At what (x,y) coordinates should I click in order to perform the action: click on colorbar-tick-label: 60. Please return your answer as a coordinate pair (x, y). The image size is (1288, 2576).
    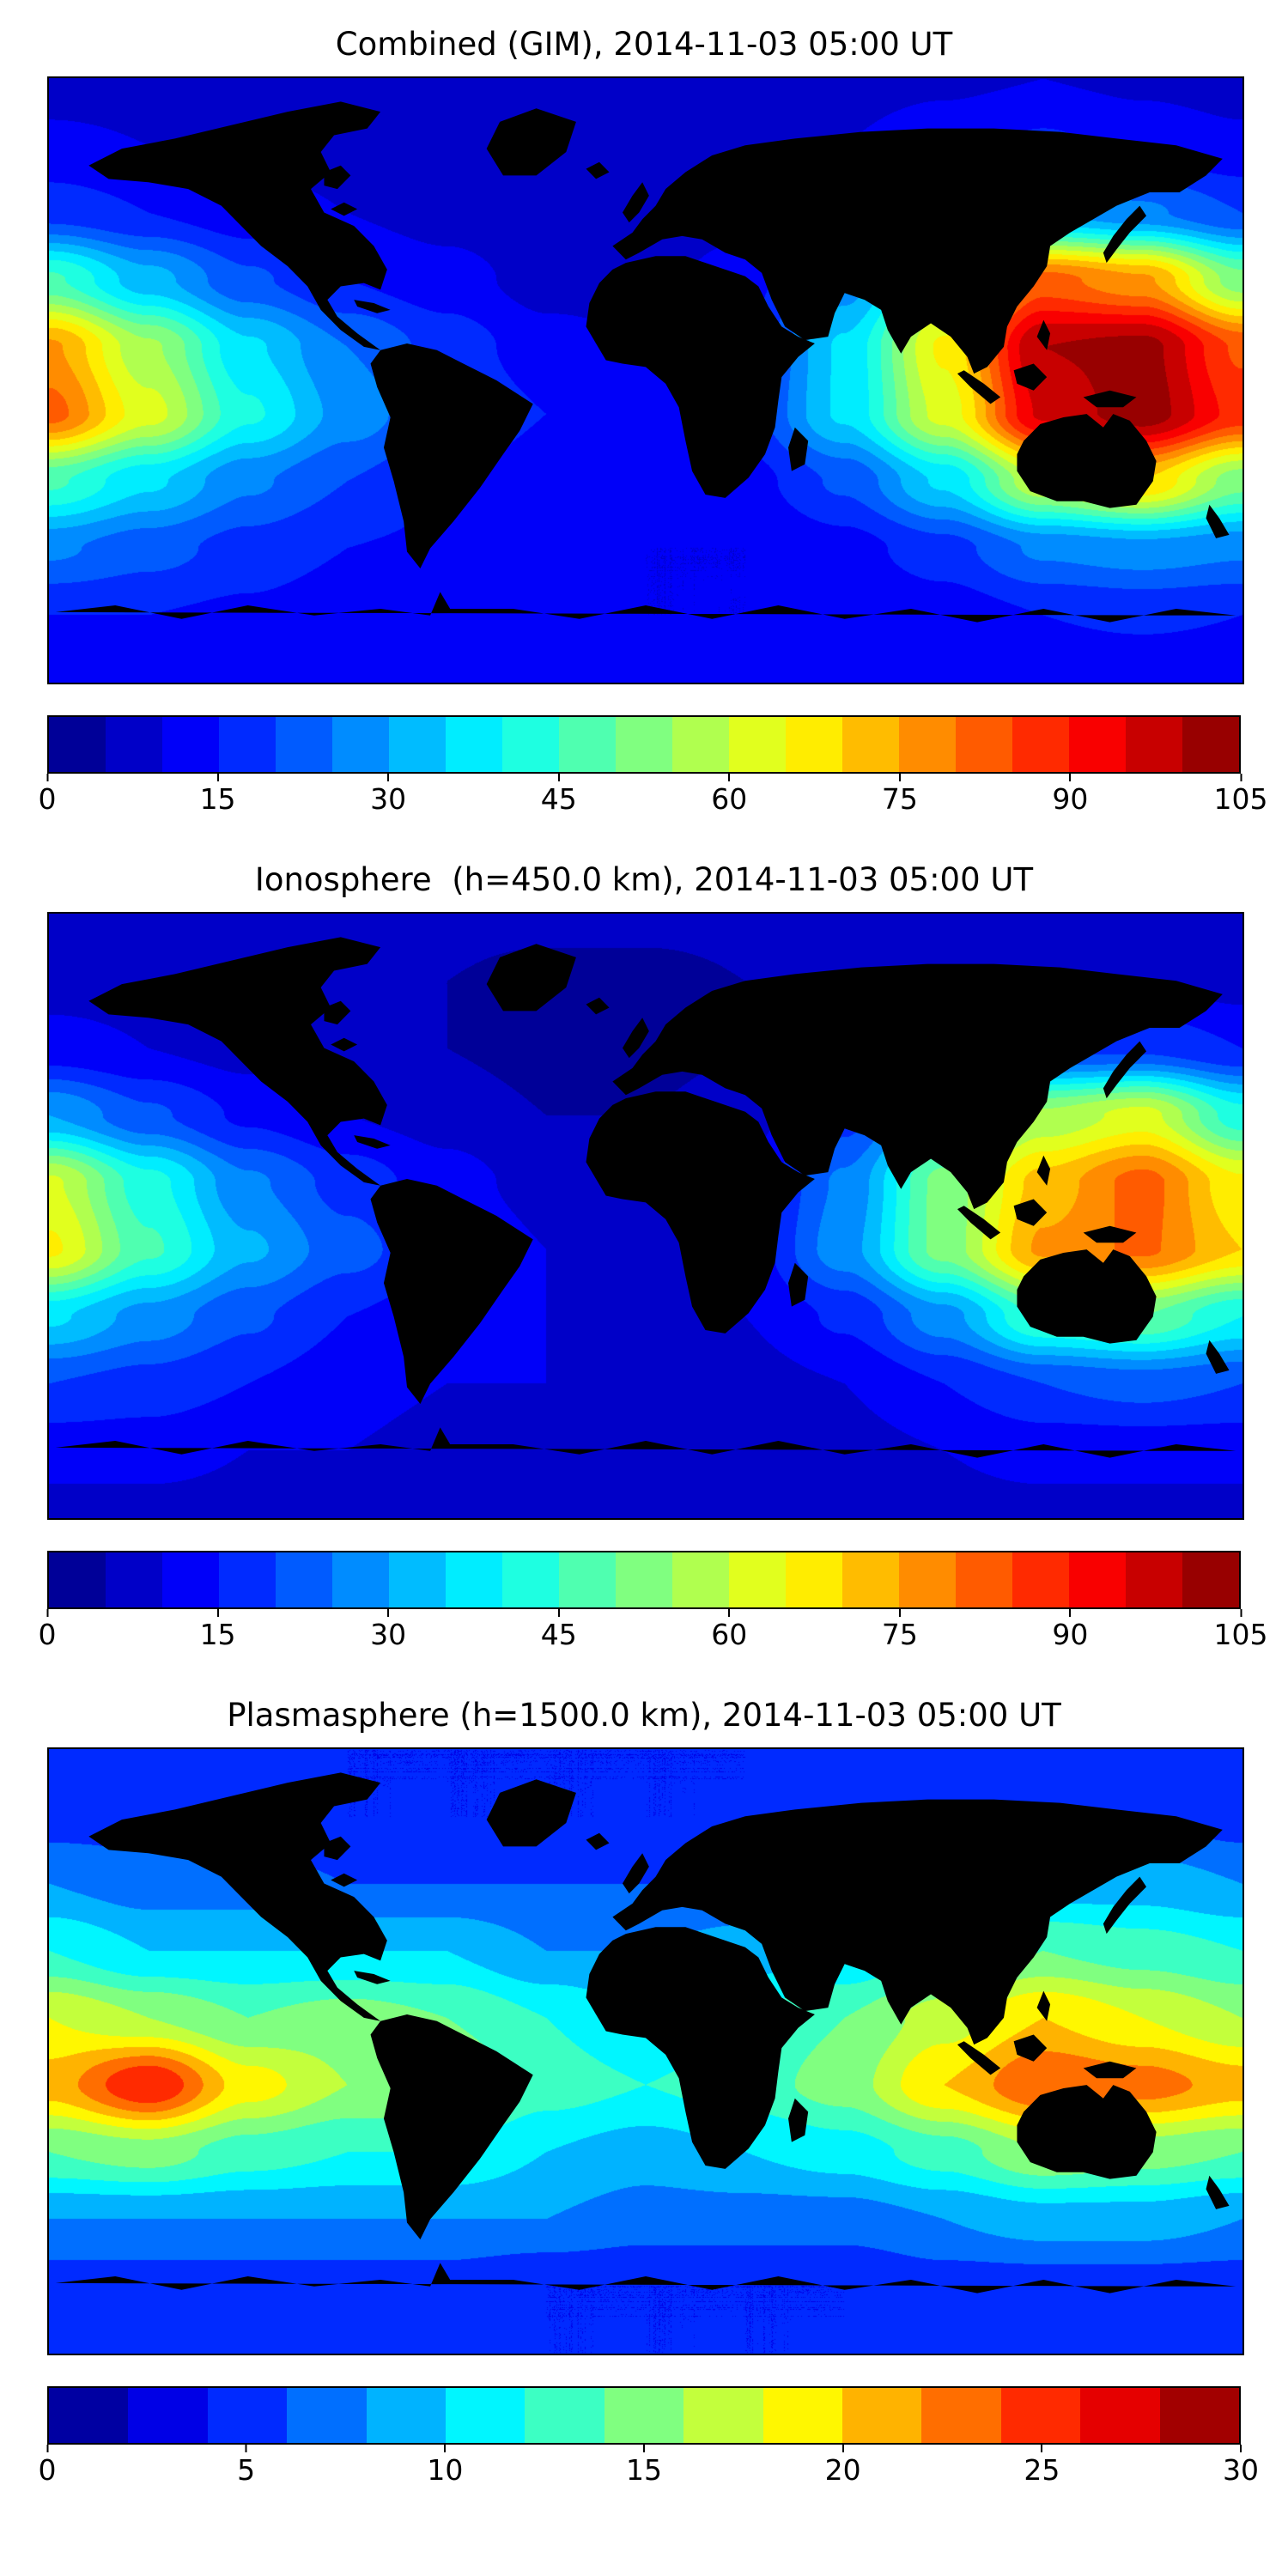
    Looking at the image, I should click on (729, 1634).